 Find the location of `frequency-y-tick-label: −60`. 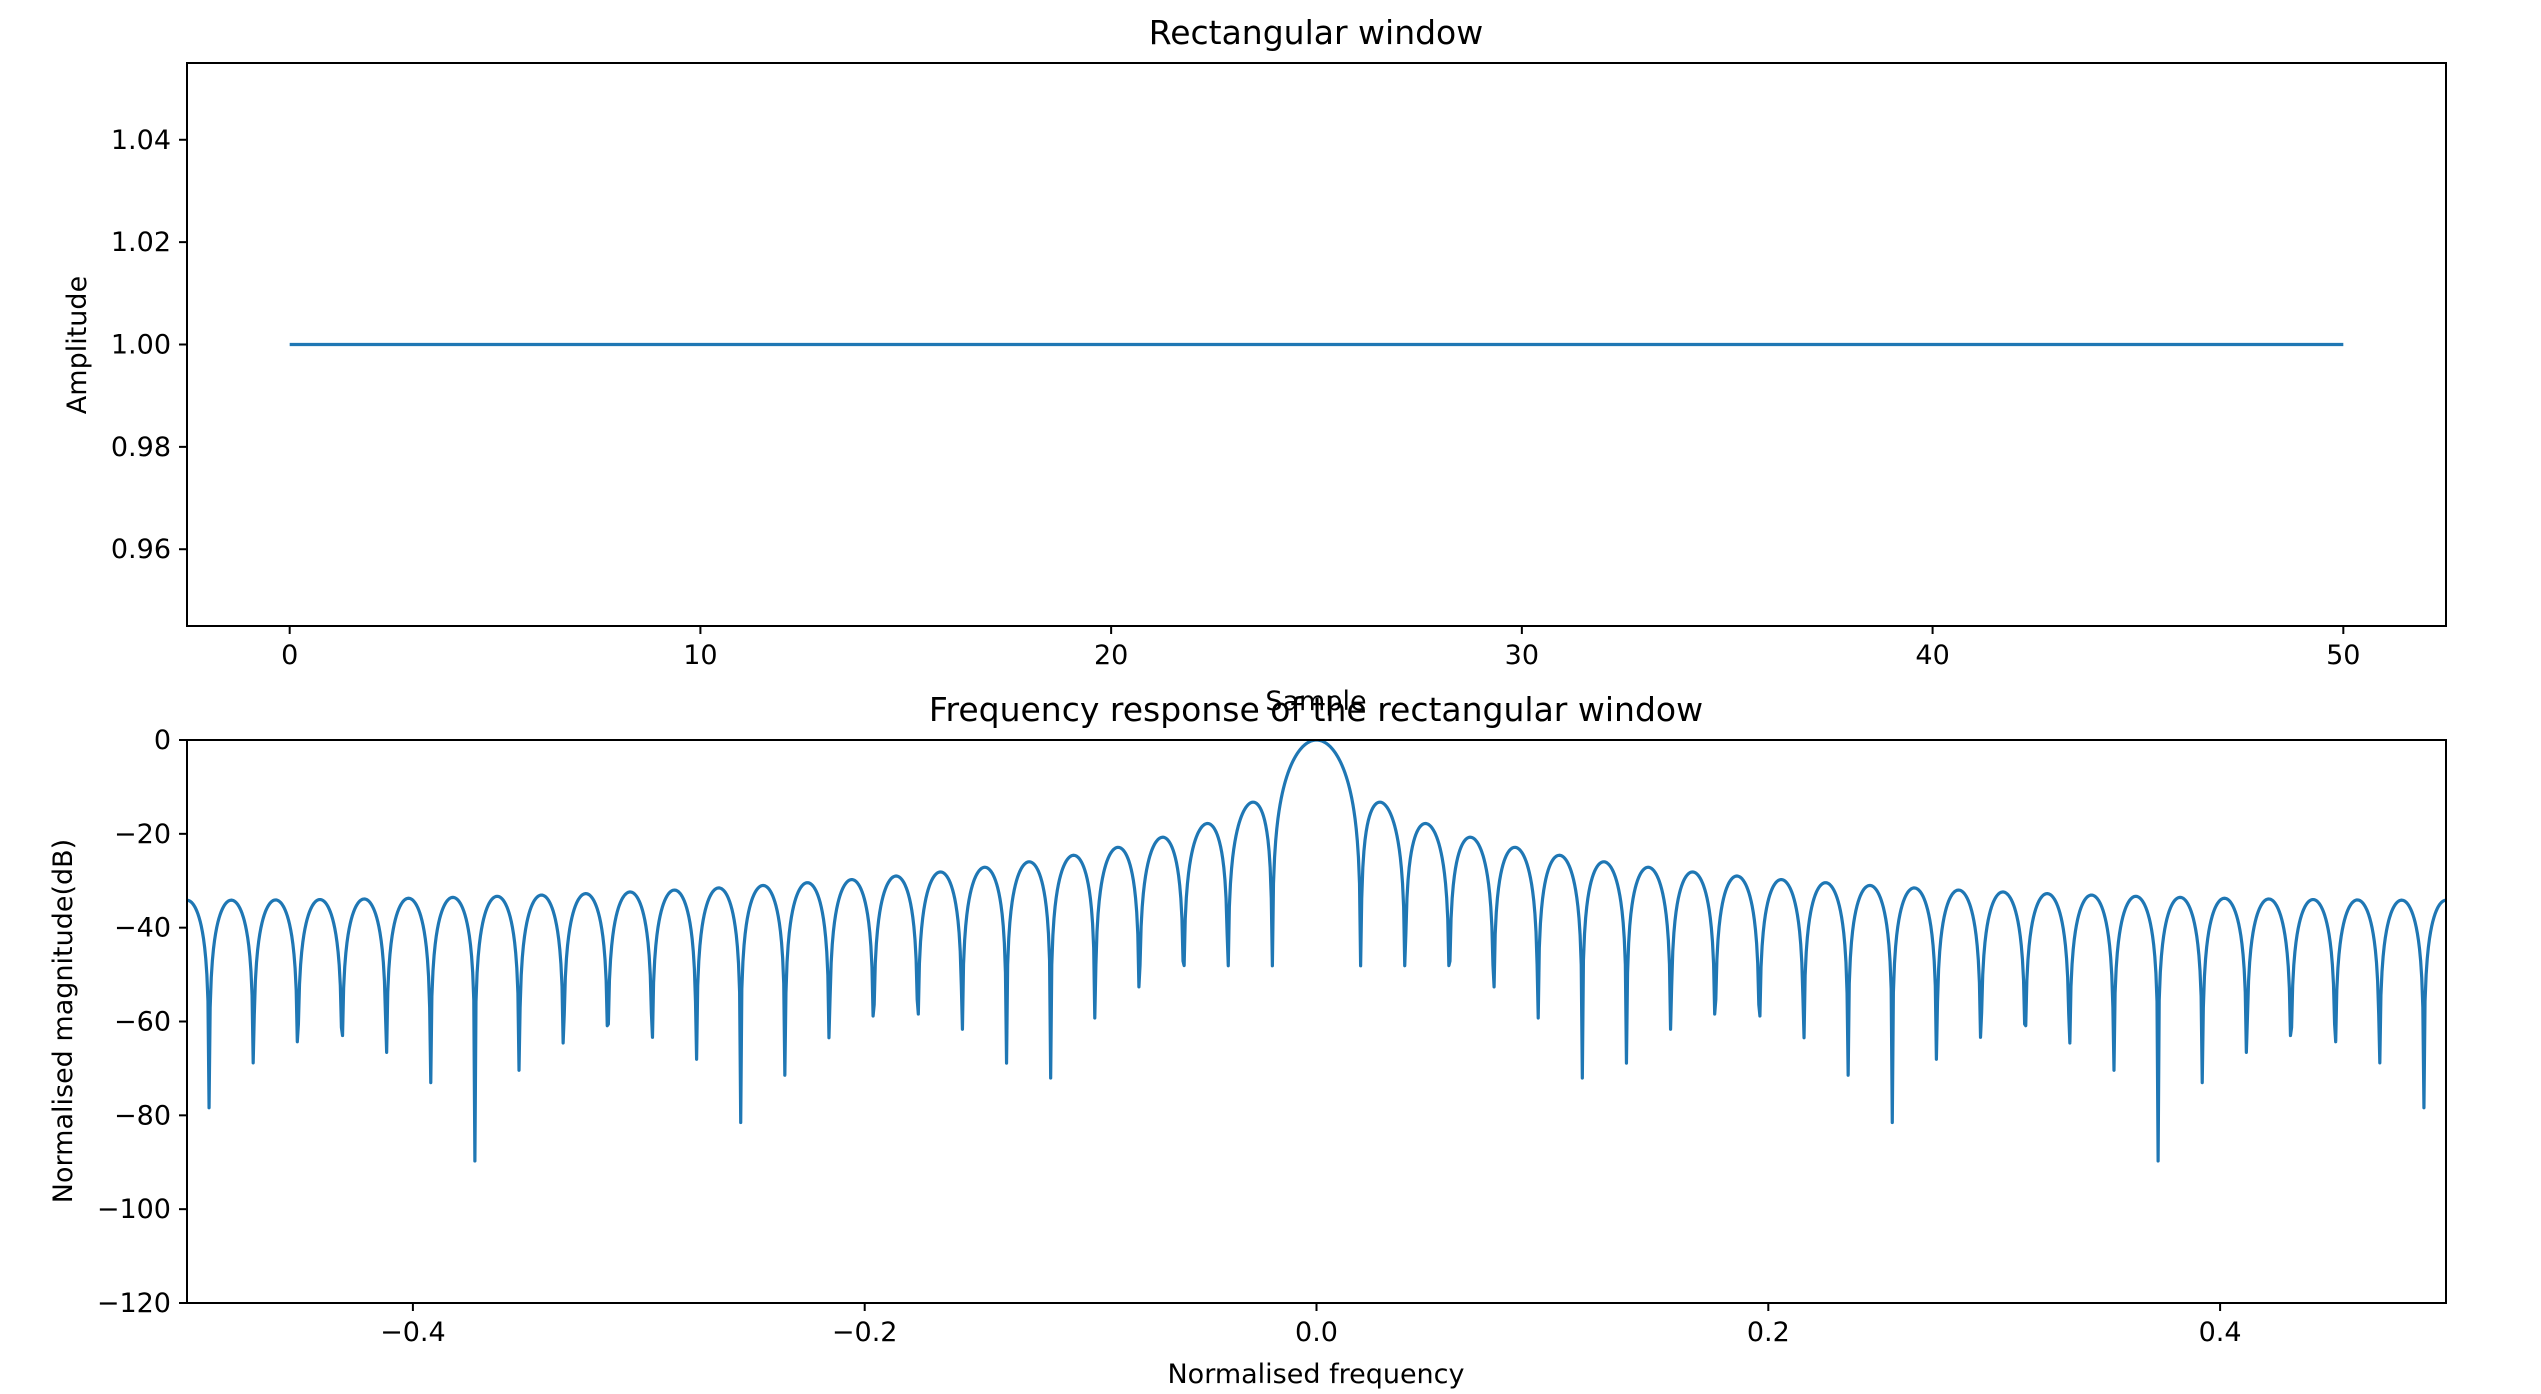

frequency-y-tick-label: −60 is located at coordinates (142, 1022).